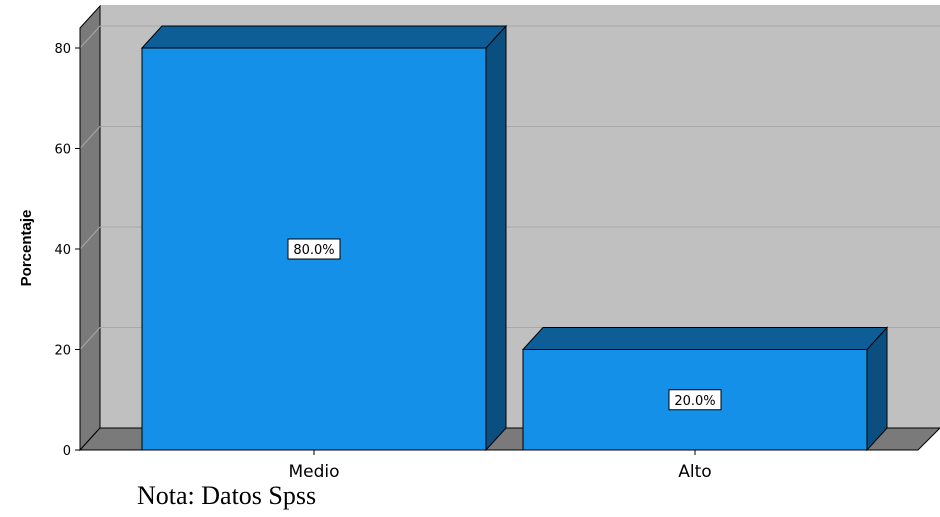 This screenshot has width=940, height=517. Describe the element at coordinates (500, 466) in the screenshot. I see `x-axis: Medio Alto` at that location.